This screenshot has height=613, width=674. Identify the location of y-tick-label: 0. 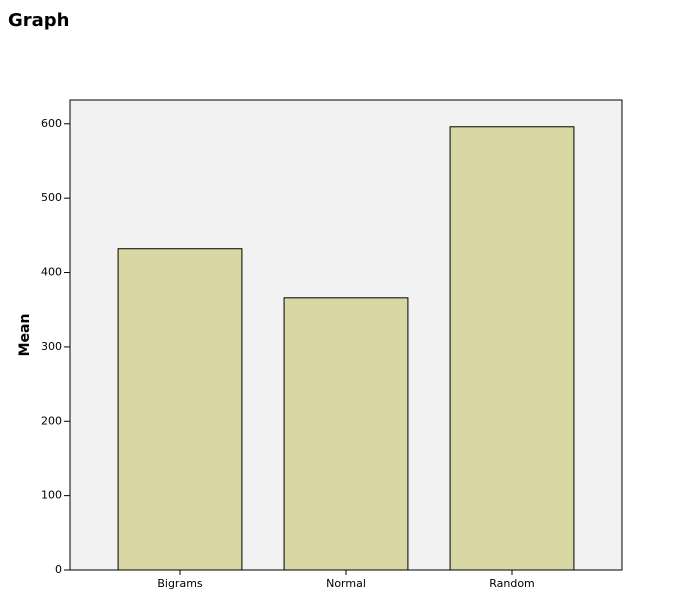
(58, 569).